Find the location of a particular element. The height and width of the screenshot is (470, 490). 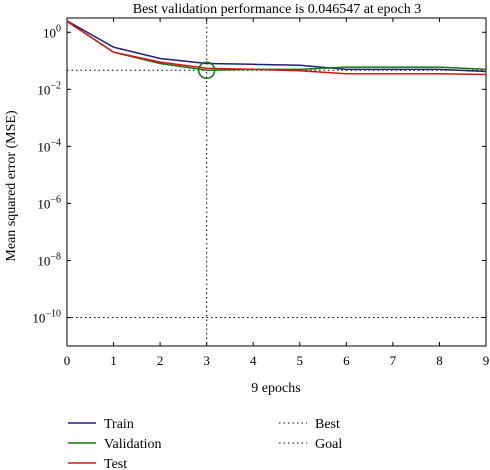

legend-label-test: Test is located at coordinates (115, 463).